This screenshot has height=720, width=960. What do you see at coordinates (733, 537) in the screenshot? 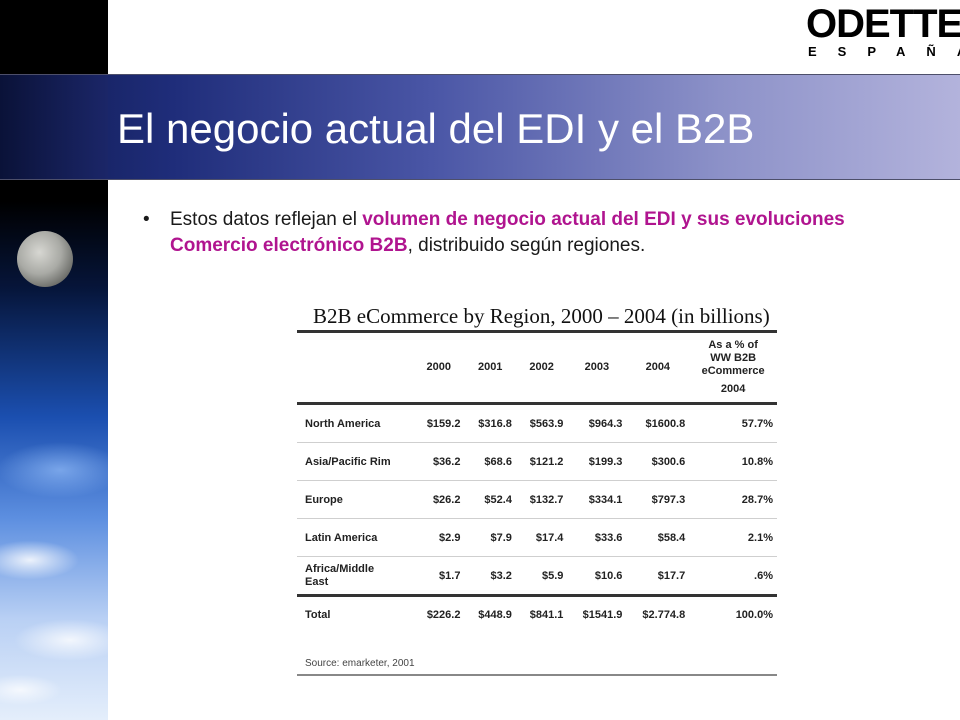
I see `share-cell: 2.1%` at bounding box center [733, 537].